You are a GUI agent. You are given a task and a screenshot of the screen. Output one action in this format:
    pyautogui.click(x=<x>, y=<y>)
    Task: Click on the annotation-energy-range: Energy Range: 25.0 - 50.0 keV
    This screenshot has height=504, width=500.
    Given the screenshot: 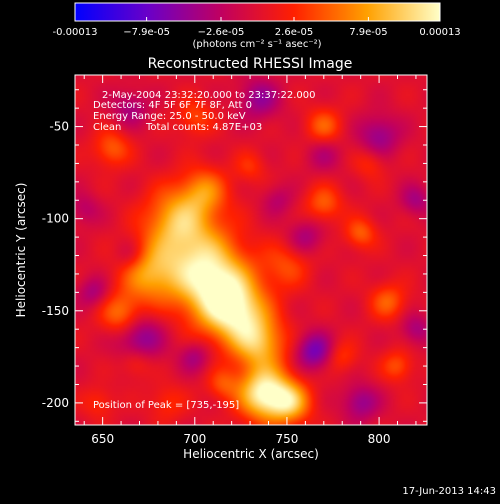 What is the action you would take?
    pyautogui.click(x=169, y=116)
    